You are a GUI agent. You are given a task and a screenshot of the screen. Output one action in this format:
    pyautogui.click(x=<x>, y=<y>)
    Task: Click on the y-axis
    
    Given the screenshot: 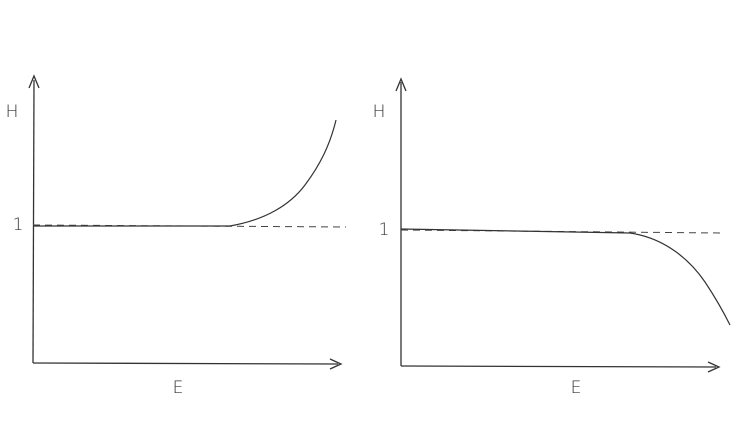 What is the action you would take?
    pyautogui.click(x=33, y=221)
    